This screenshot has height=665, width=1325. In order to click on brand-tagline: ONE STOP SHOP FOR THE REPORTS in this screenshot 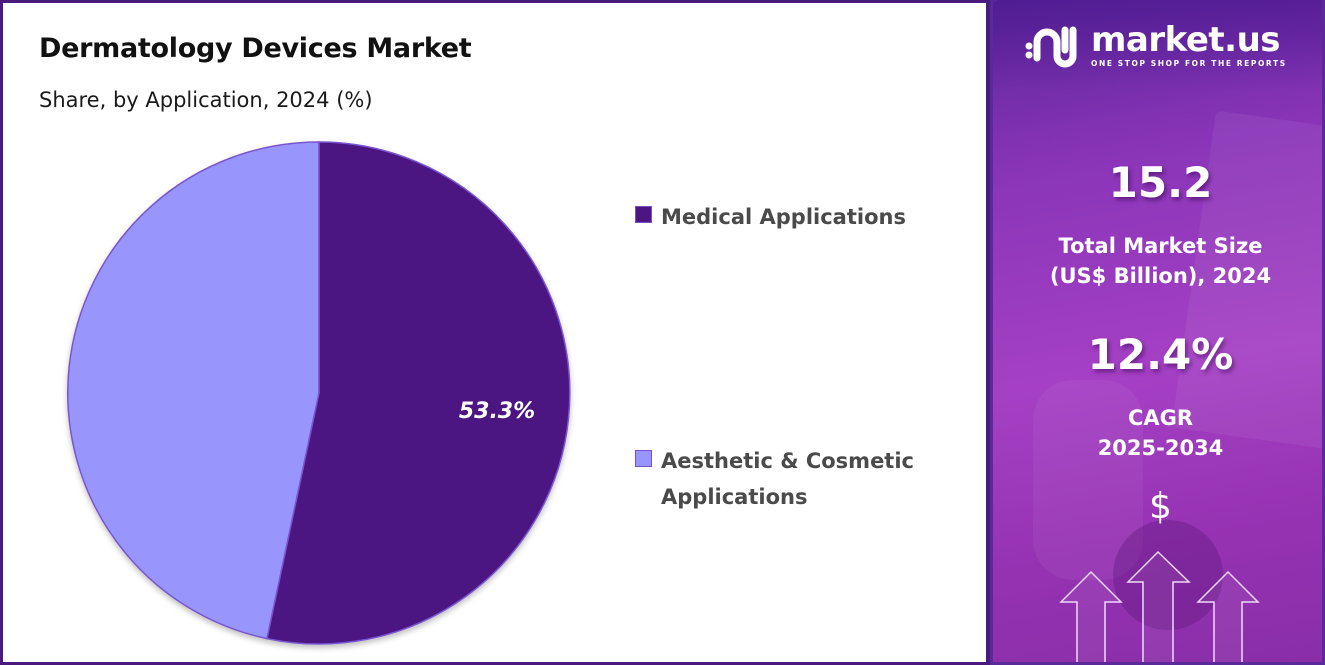, I will do `click(1189, 63)`.